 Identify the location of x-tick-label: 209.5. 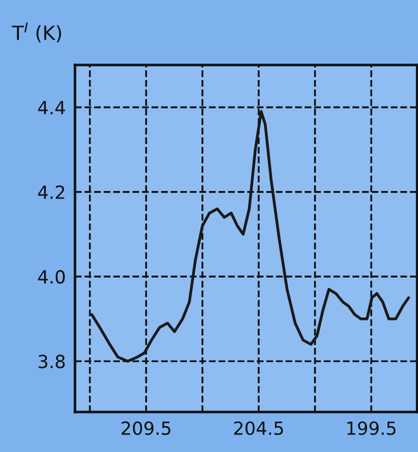
(146, 428).